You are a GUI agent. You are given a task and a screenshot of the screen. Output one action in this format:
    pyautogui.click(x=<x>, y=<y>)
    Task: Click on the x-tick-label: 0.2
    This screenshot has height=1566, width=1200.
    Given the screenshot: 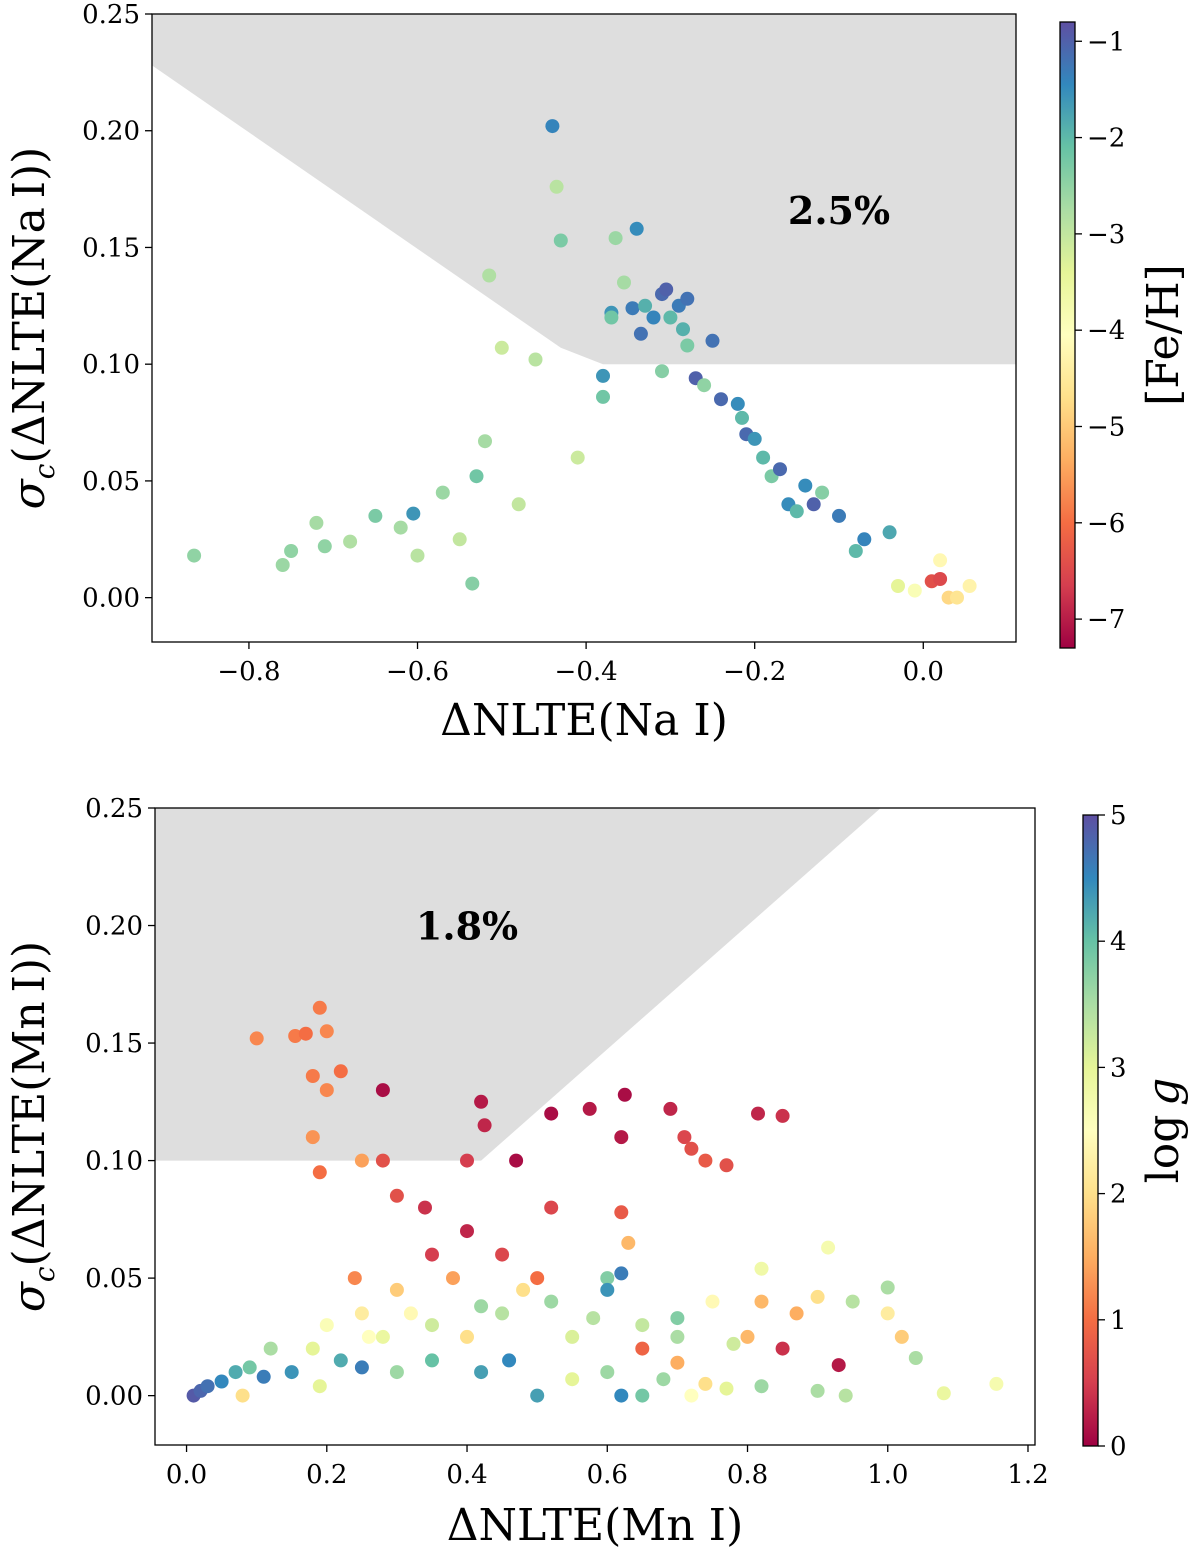 What is the action you would take?
    pyautogui.click(x=326, y=1475)
    